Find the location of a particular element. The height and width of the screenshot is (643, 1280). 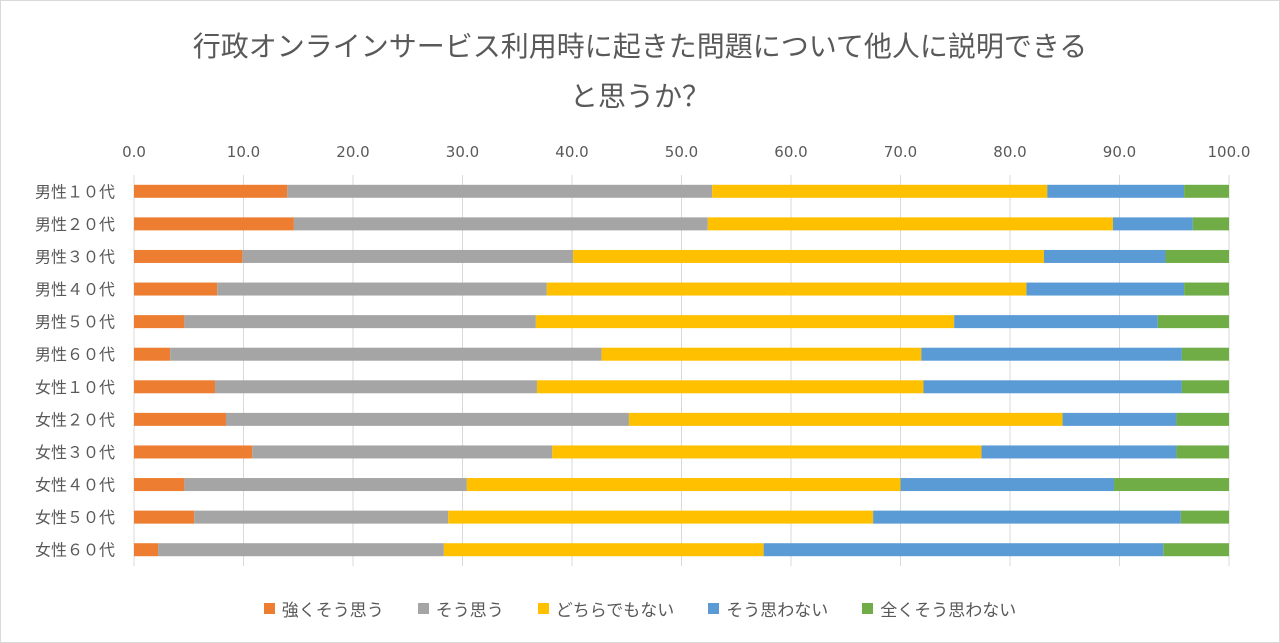

legend-label: 強くそう思う is located at coordinates (332, 611).